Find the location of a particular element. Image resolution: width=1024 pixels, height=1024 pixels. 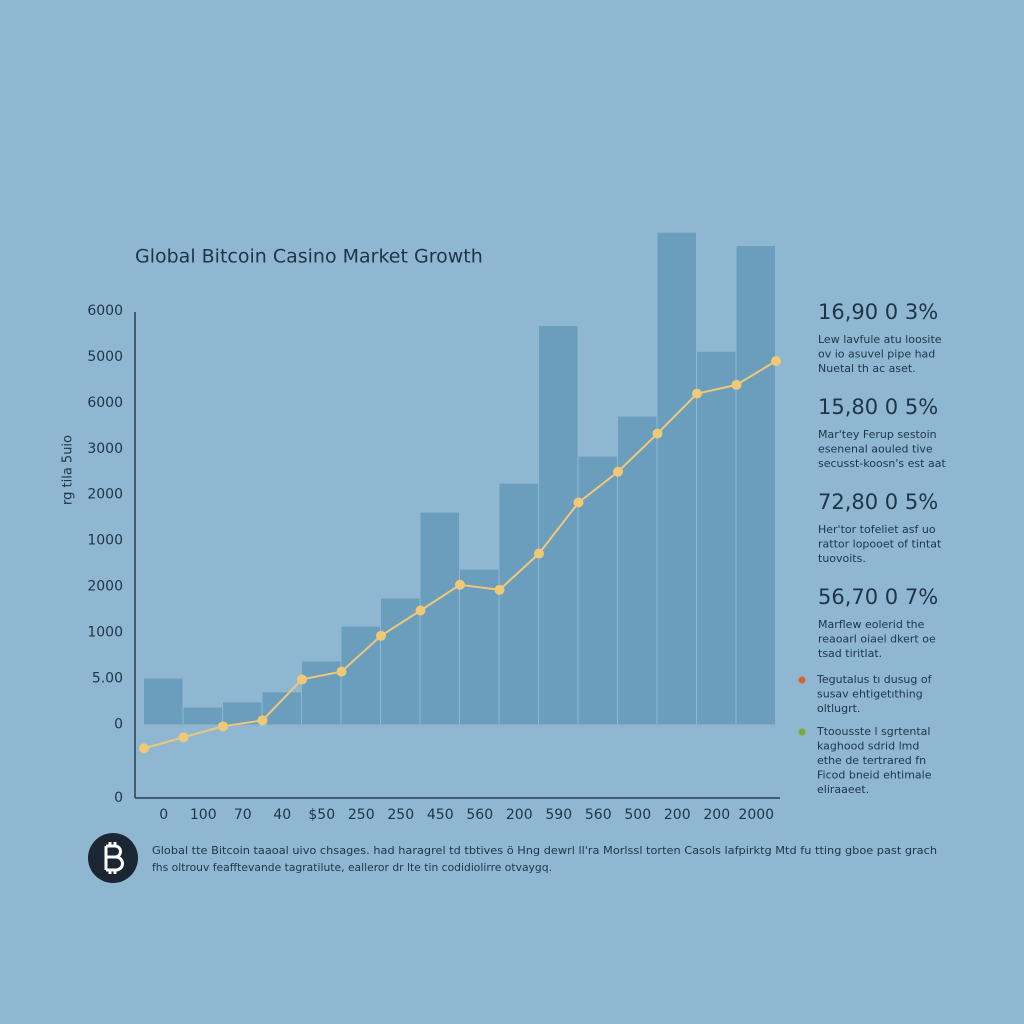

stat-text: Marflew eolerid the is located at coordinates (871, 624).